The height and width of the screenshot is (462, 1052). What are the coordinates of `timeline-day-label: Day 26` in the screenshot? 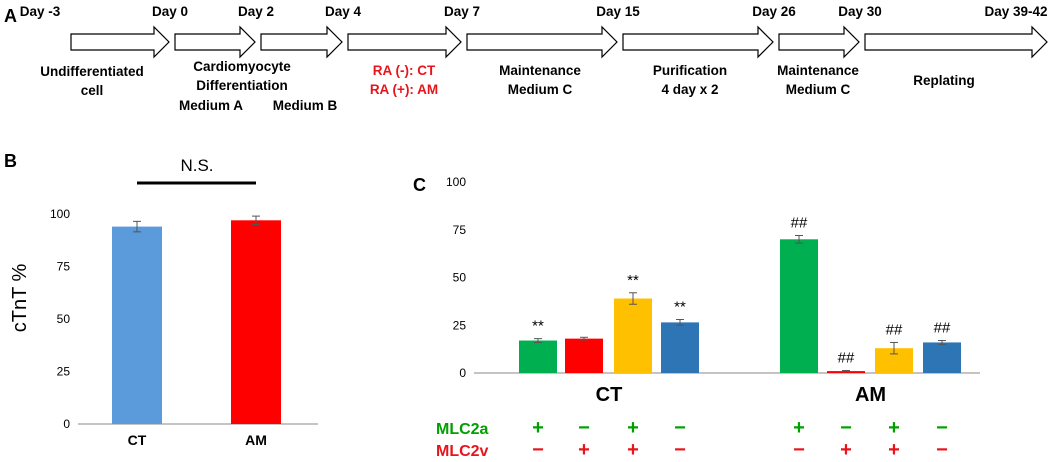 It's located at (774, 11).